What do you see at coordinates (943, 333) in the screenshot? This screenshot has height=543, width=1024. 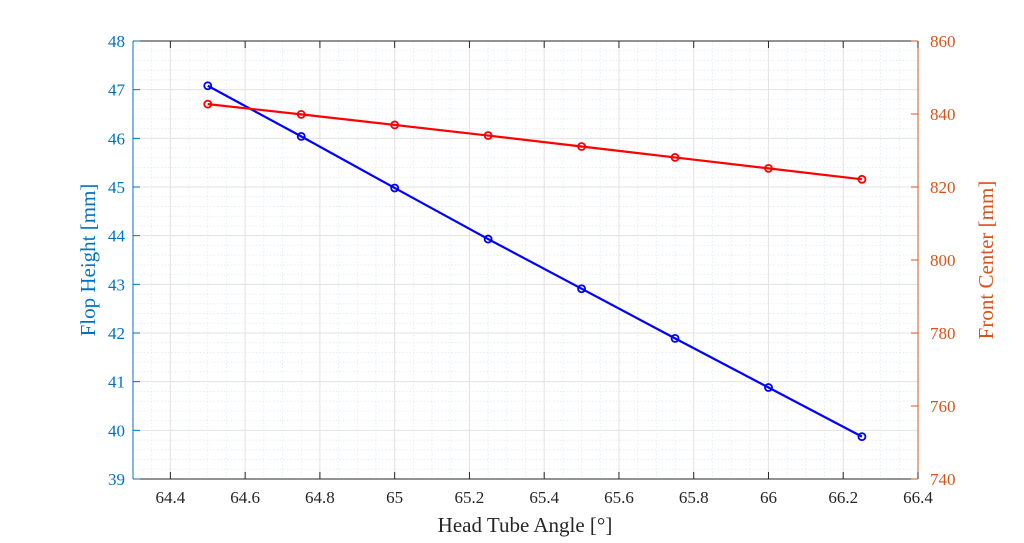 I see `y-right-tick-label: 780` at bounding box center [943, 333].